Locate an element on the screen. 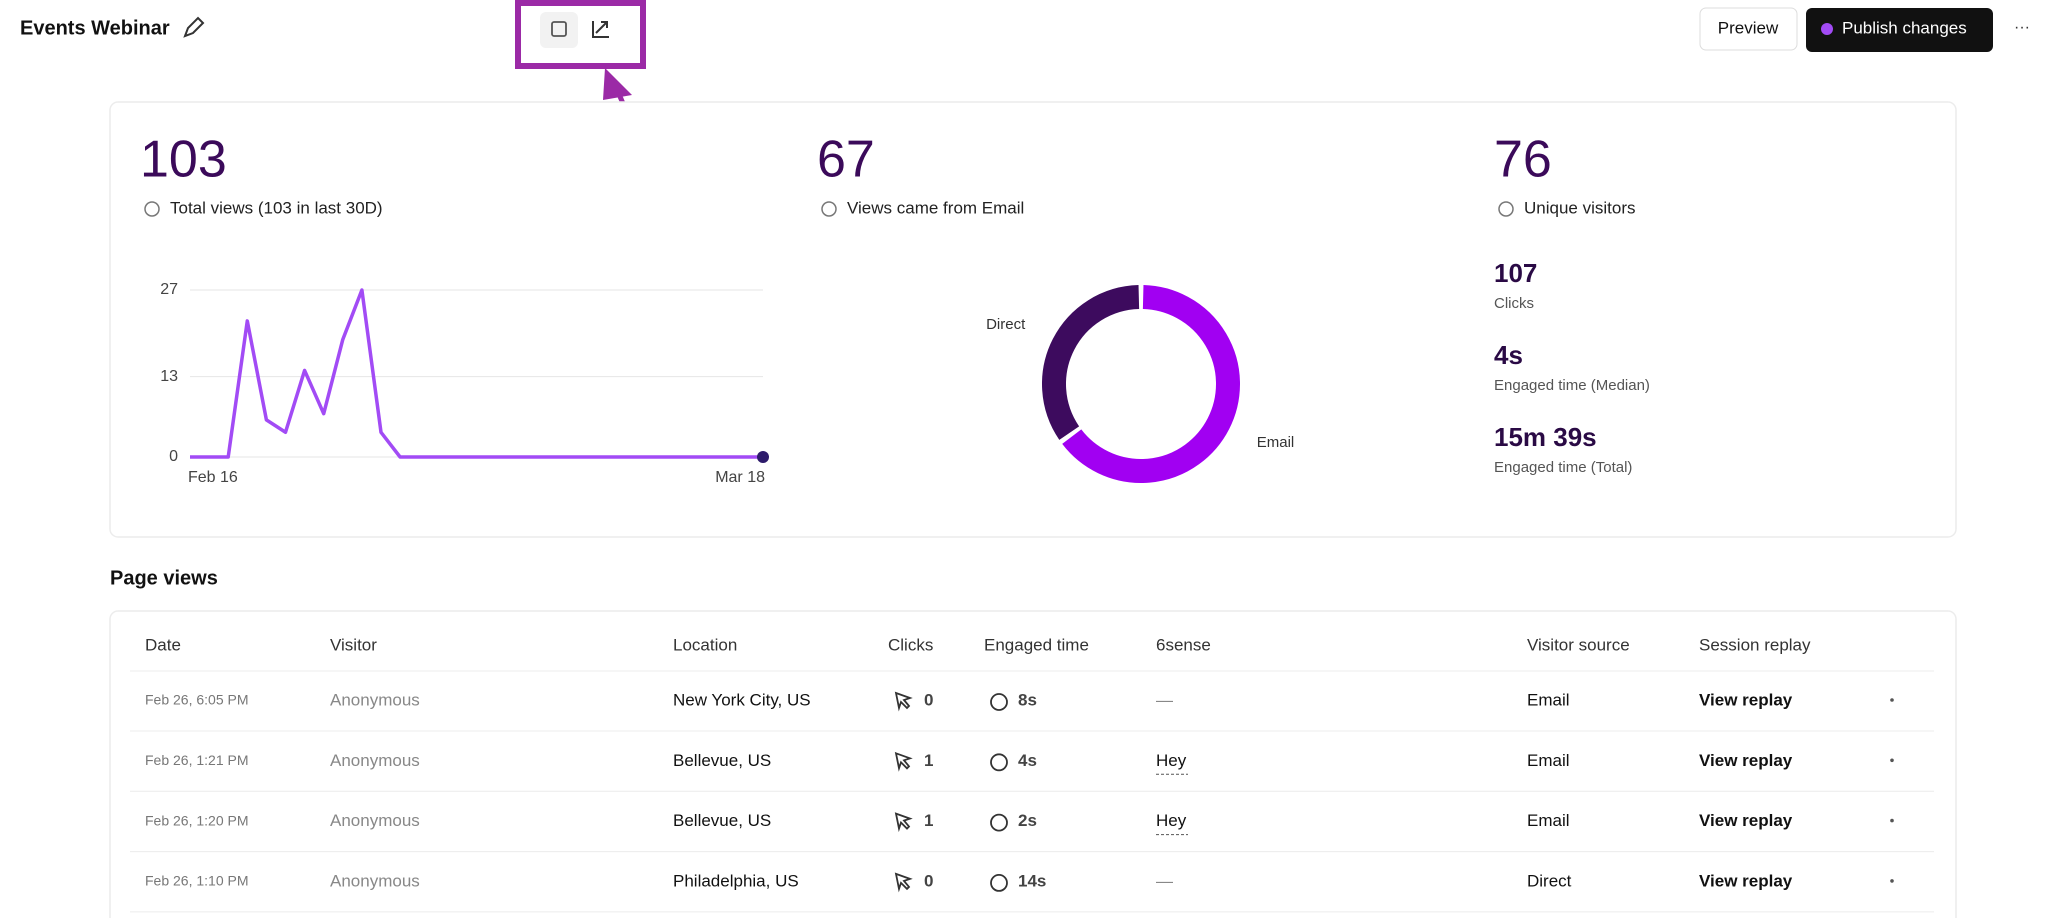  table-cell: 4s is located at coordinates (1027, 760).